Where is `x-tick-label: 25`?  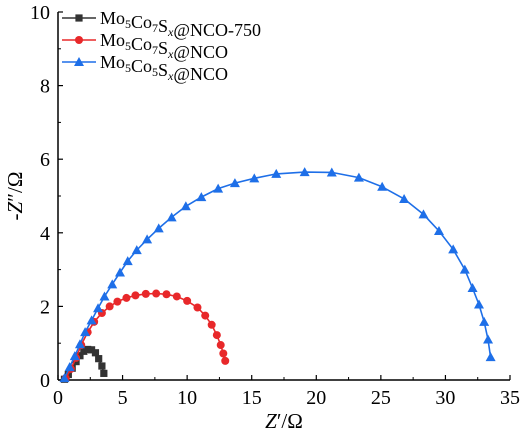 x-tick-label: 25 is located at coordinates (381, 398).